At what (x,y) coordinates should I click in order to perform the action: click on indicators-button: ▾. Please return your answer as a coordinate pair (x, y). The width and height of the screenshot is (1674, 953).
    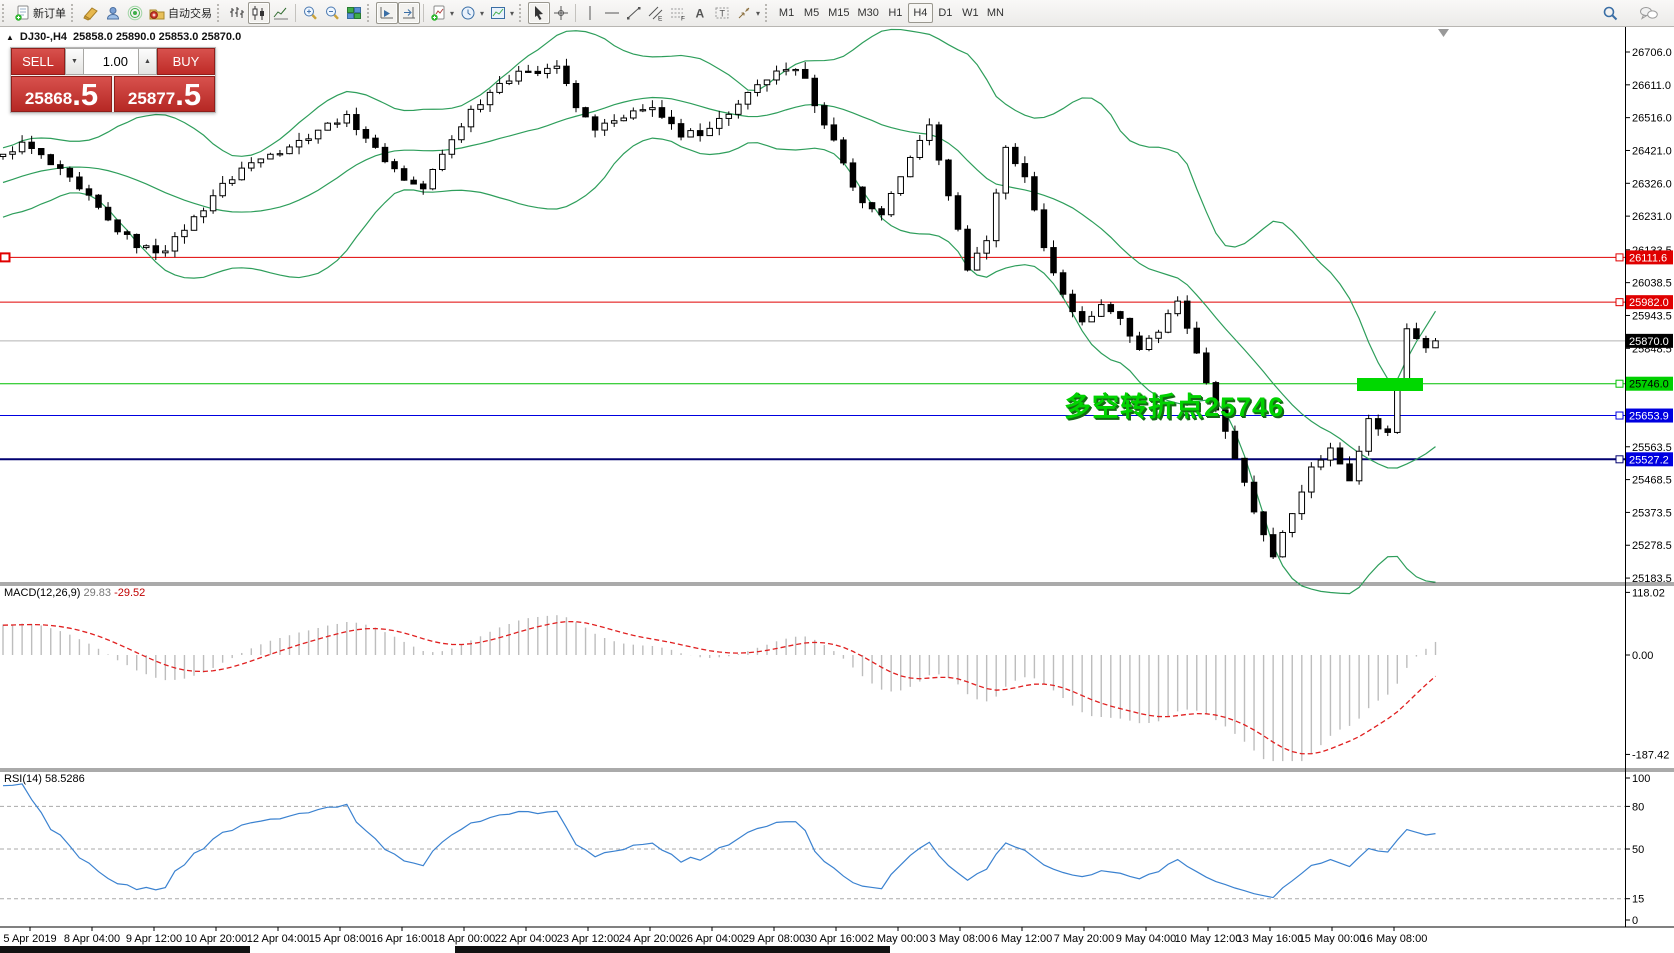
    Looking at the image, I should click on (442, 13).